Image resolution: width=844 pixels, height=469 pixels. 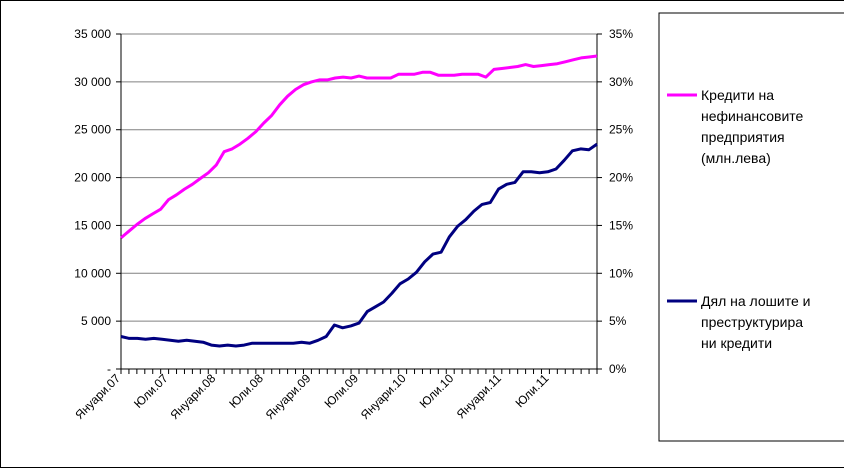 What do you see at coordinates (437, 391) in the screenshot?
I see `x-tick-label: Юли.10` at bounding box center [437, 391].